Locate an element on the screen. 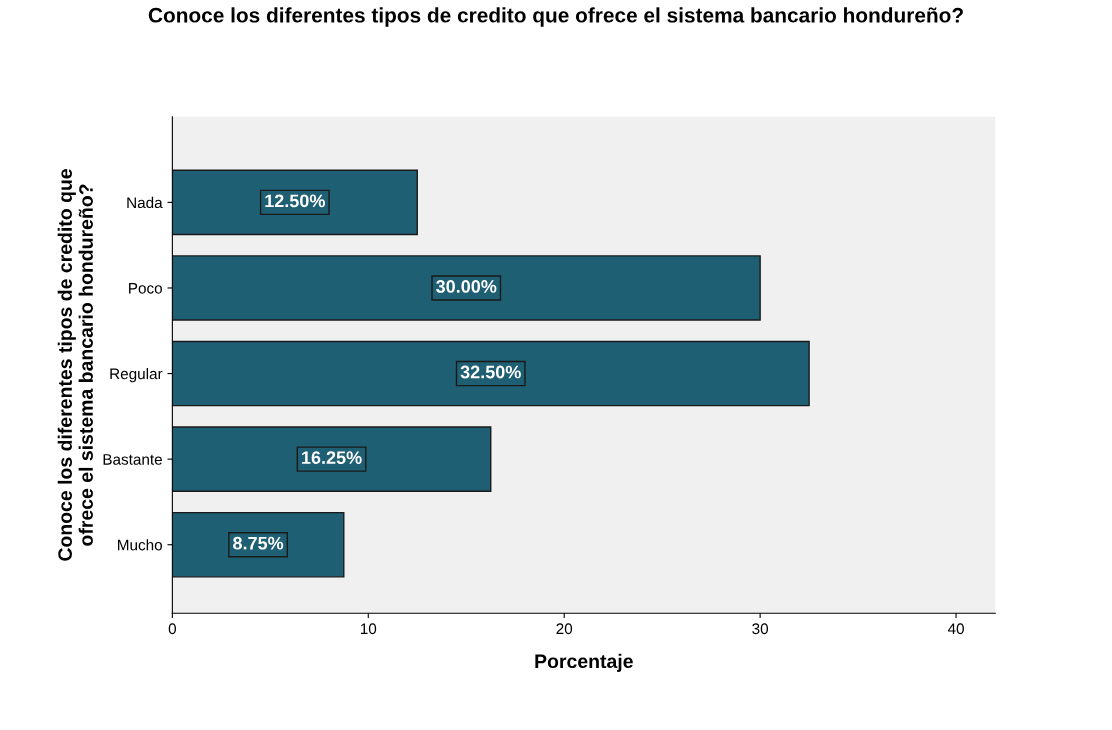 The image size is (1112, 730). y-tick-label: Mucho is located at coordinates (140, 545).